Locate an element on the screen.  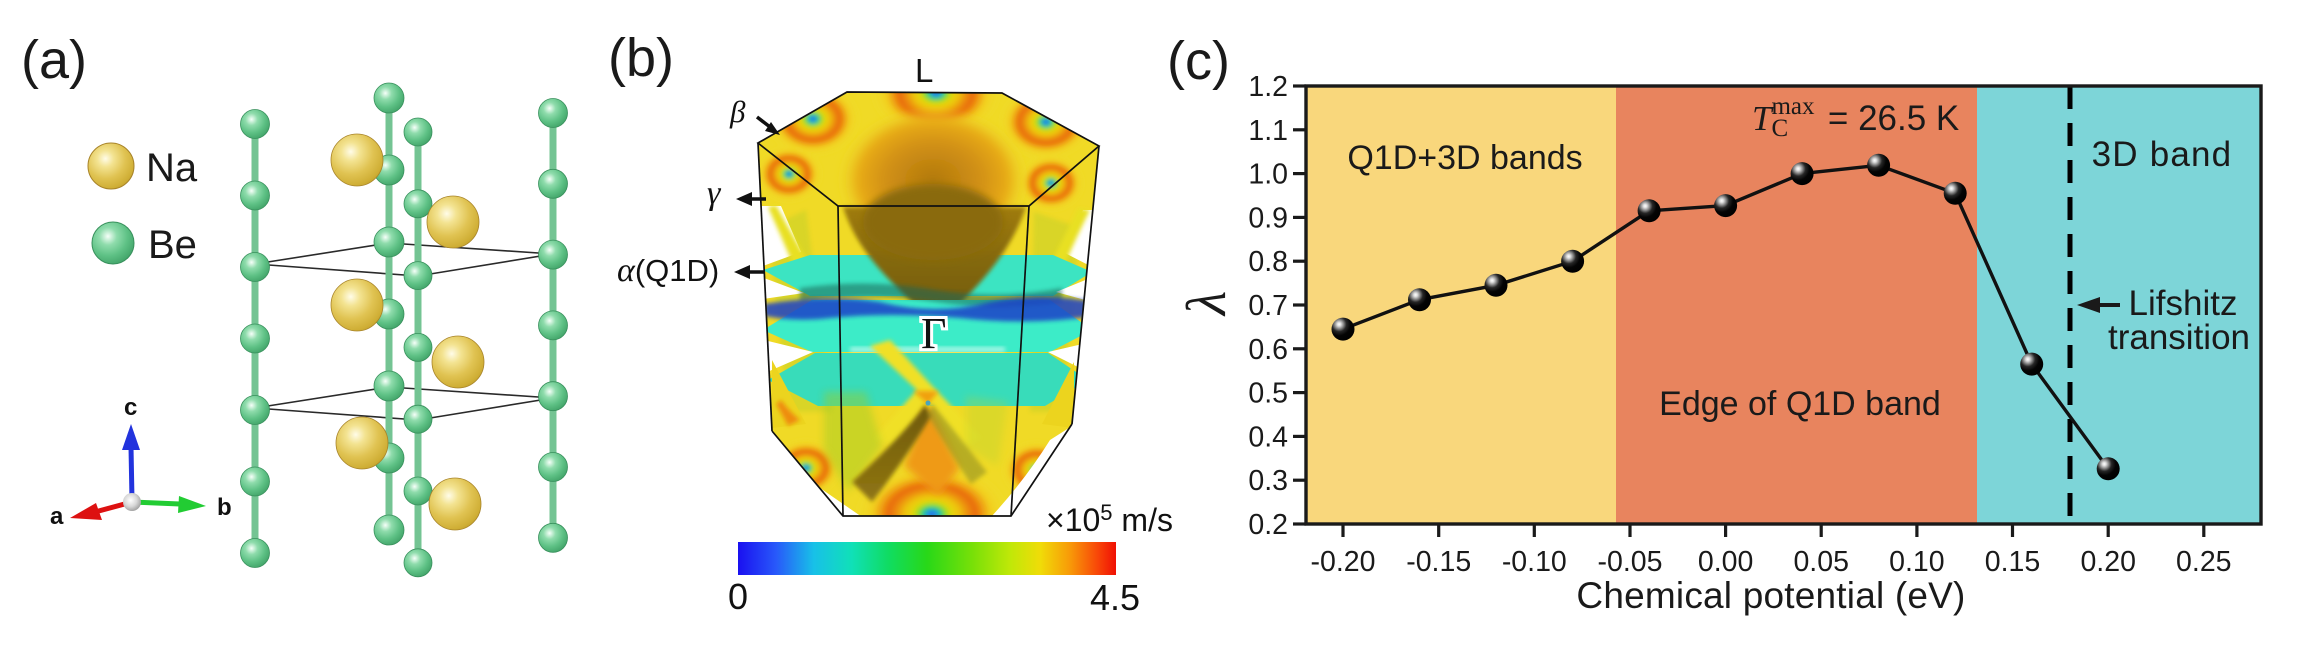
svg-text: 0.2 is located at coordinates (1268, 525).